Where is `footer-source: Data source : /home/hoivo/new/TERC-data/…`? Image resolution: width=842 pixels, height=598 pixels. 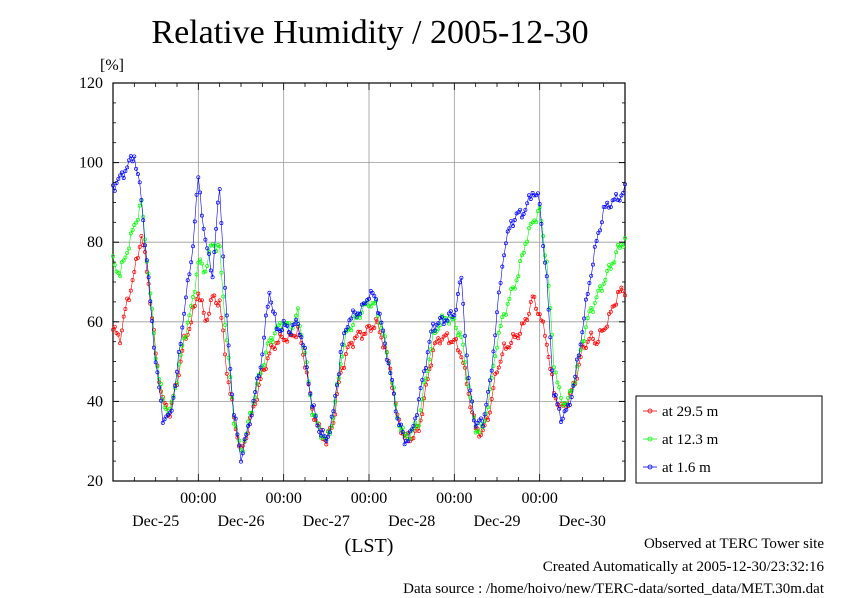
footer-source: Data source : /home/hoivo/new/TERC-data/… is located at coordinates (613, 589).